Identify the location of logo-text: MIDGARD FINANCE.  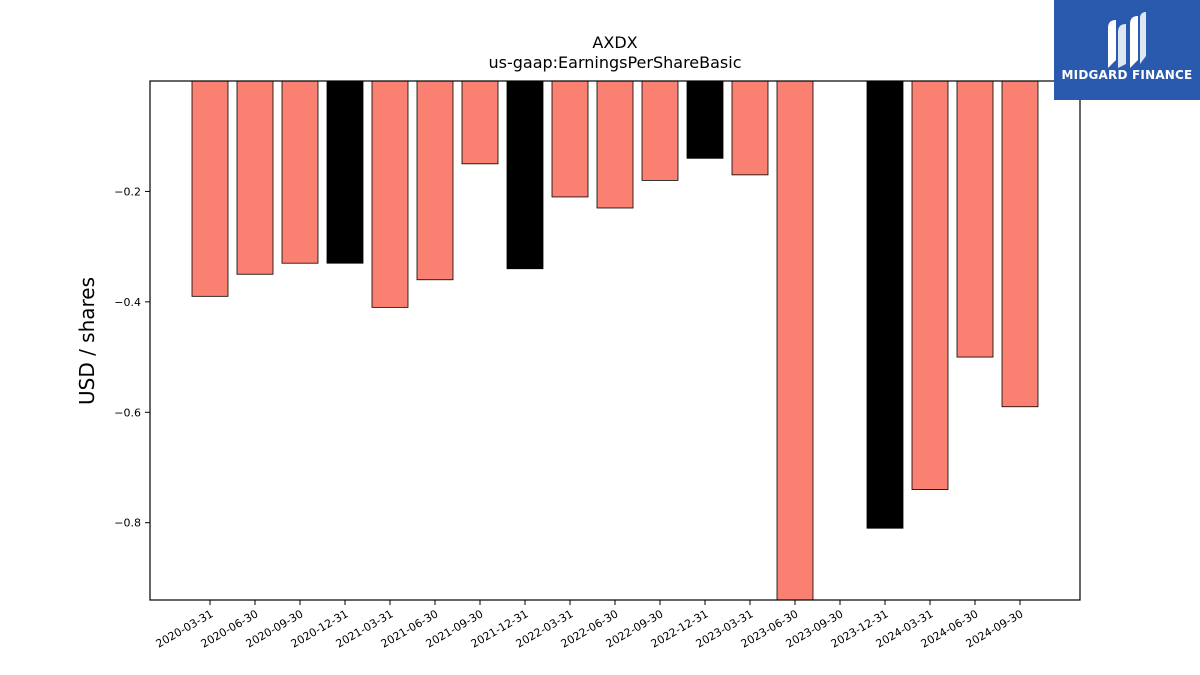
(1127, 75).